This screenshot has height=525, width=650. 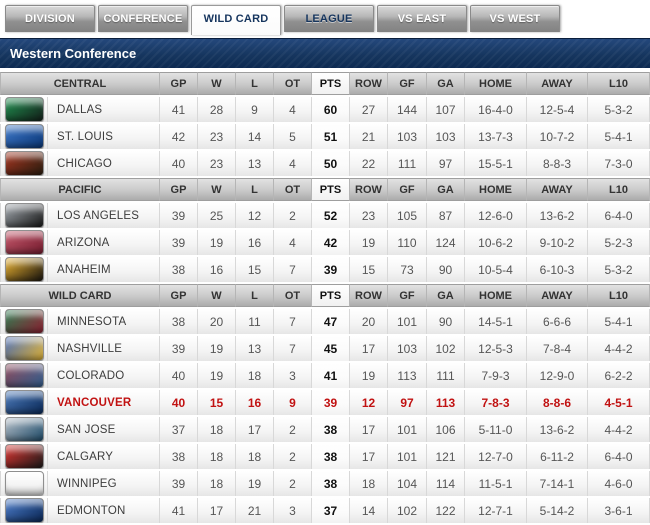 I want to click on stat-away: 6-10-3, so click(x=557, y=269).